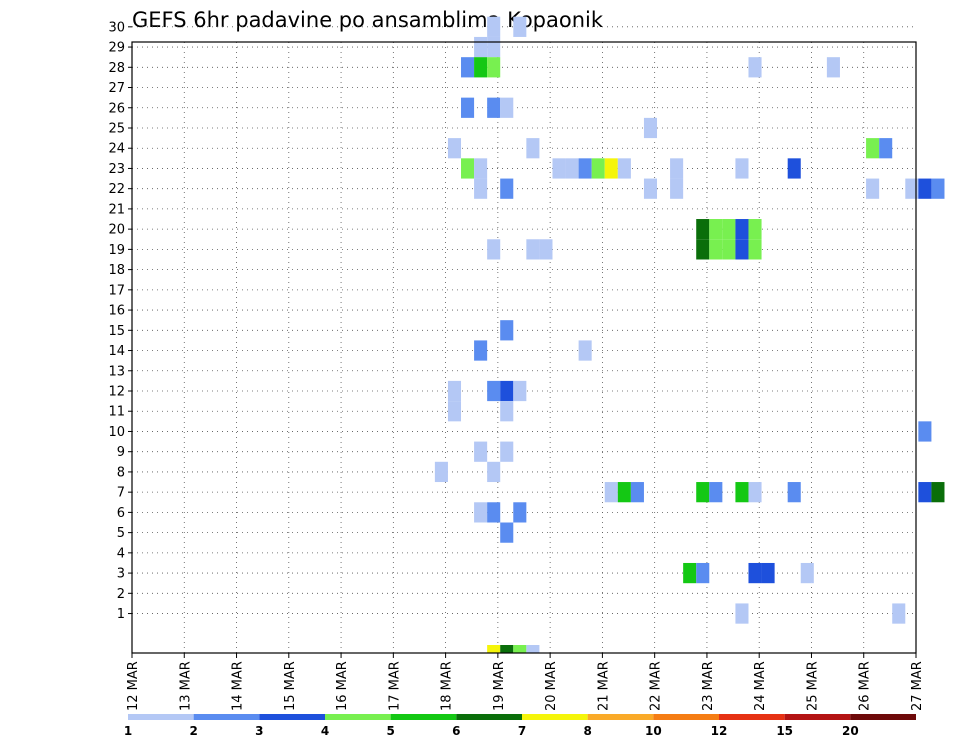 The image size is (960, 742). I want to click on y-tick-label: 22, so click(116, 189).